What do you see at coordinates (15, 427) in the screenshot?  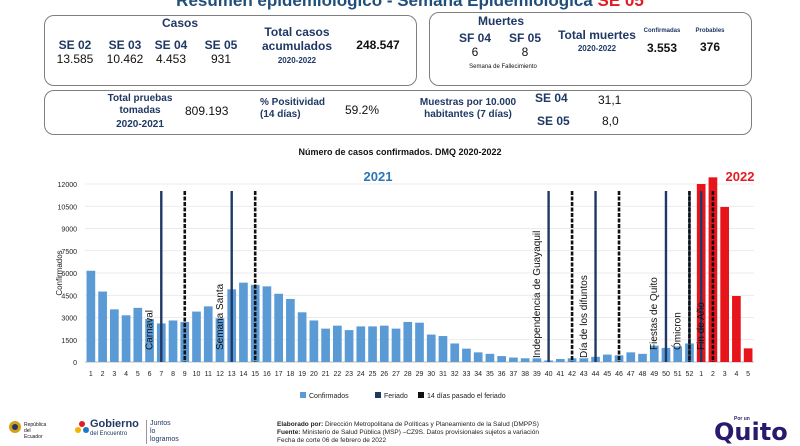 I see `coat-of-arms-icon` at bounding box center [15, 427].